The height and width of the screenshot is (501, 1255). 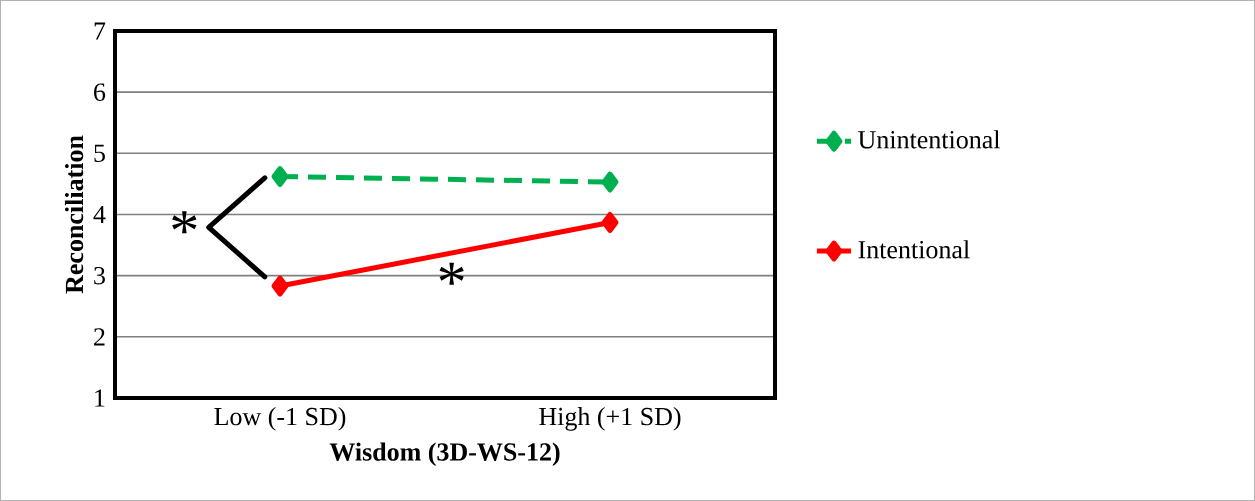 What do you see at coordinates (929, 139) in the screenshot?
I see `legend-label: Unintentional` at bounding box center [929, 139].